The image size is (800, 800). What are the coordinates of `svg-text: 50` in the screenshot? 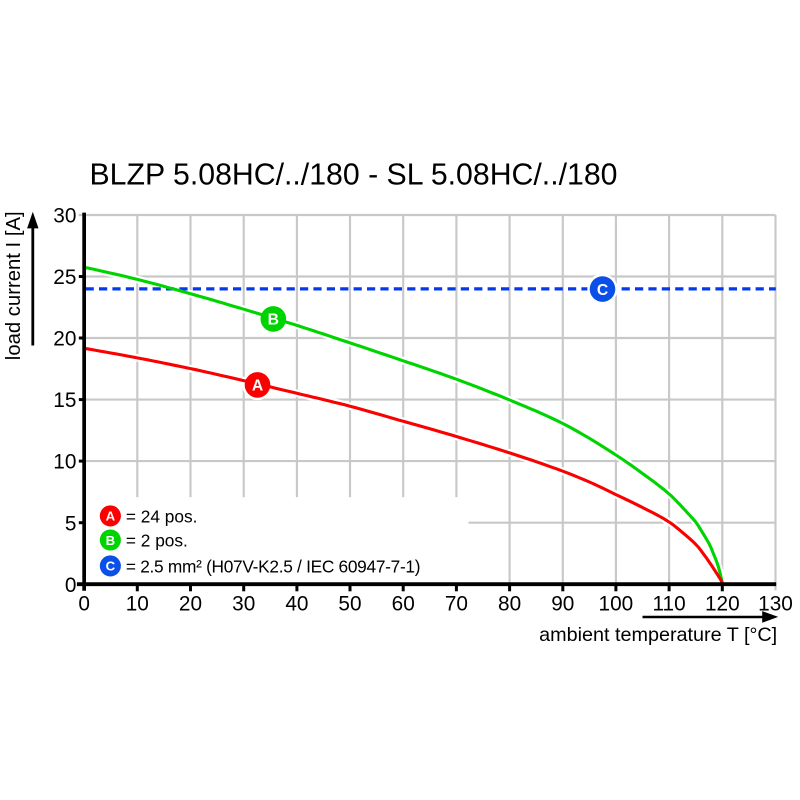 It's located at (349, 604).